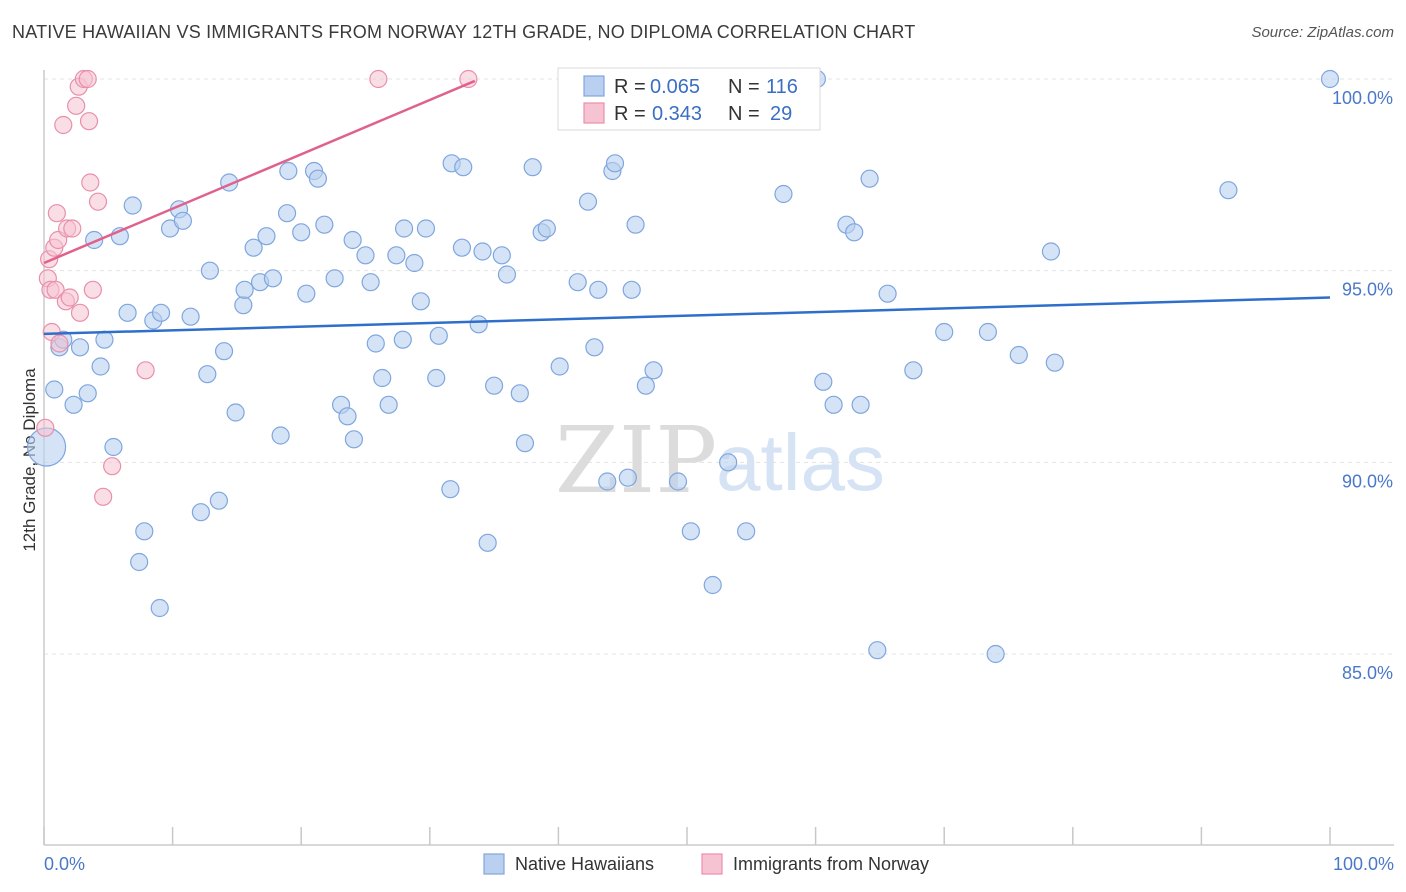 This screenshot has height=892, width=1406. I want to click on y-tick-label: 100.0%, so click(1362, 98).